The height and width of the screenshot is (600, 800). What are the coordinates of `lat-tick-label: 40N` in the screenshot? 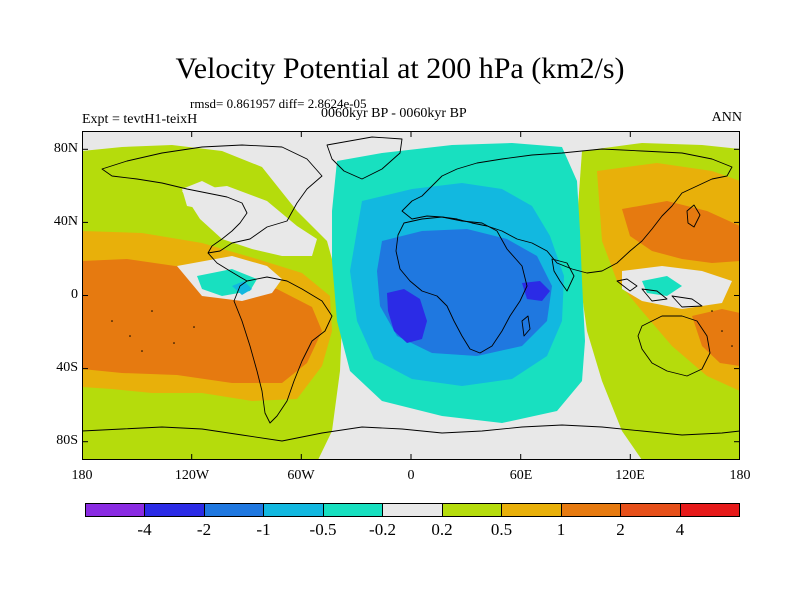 It's located at (65, 221).